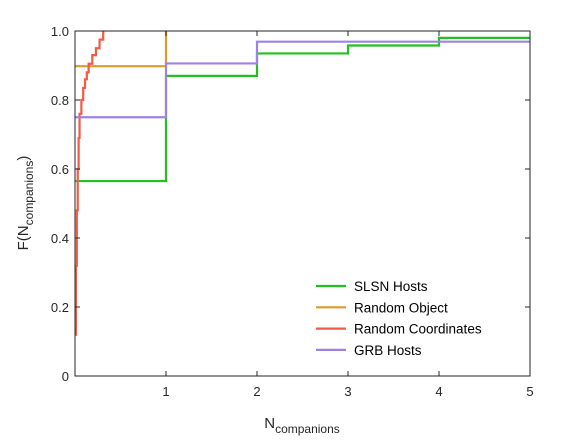 The height and width of the screenshot is (445, 564). I want to click on legend-label: GRB Hosts, so click(388, 350).